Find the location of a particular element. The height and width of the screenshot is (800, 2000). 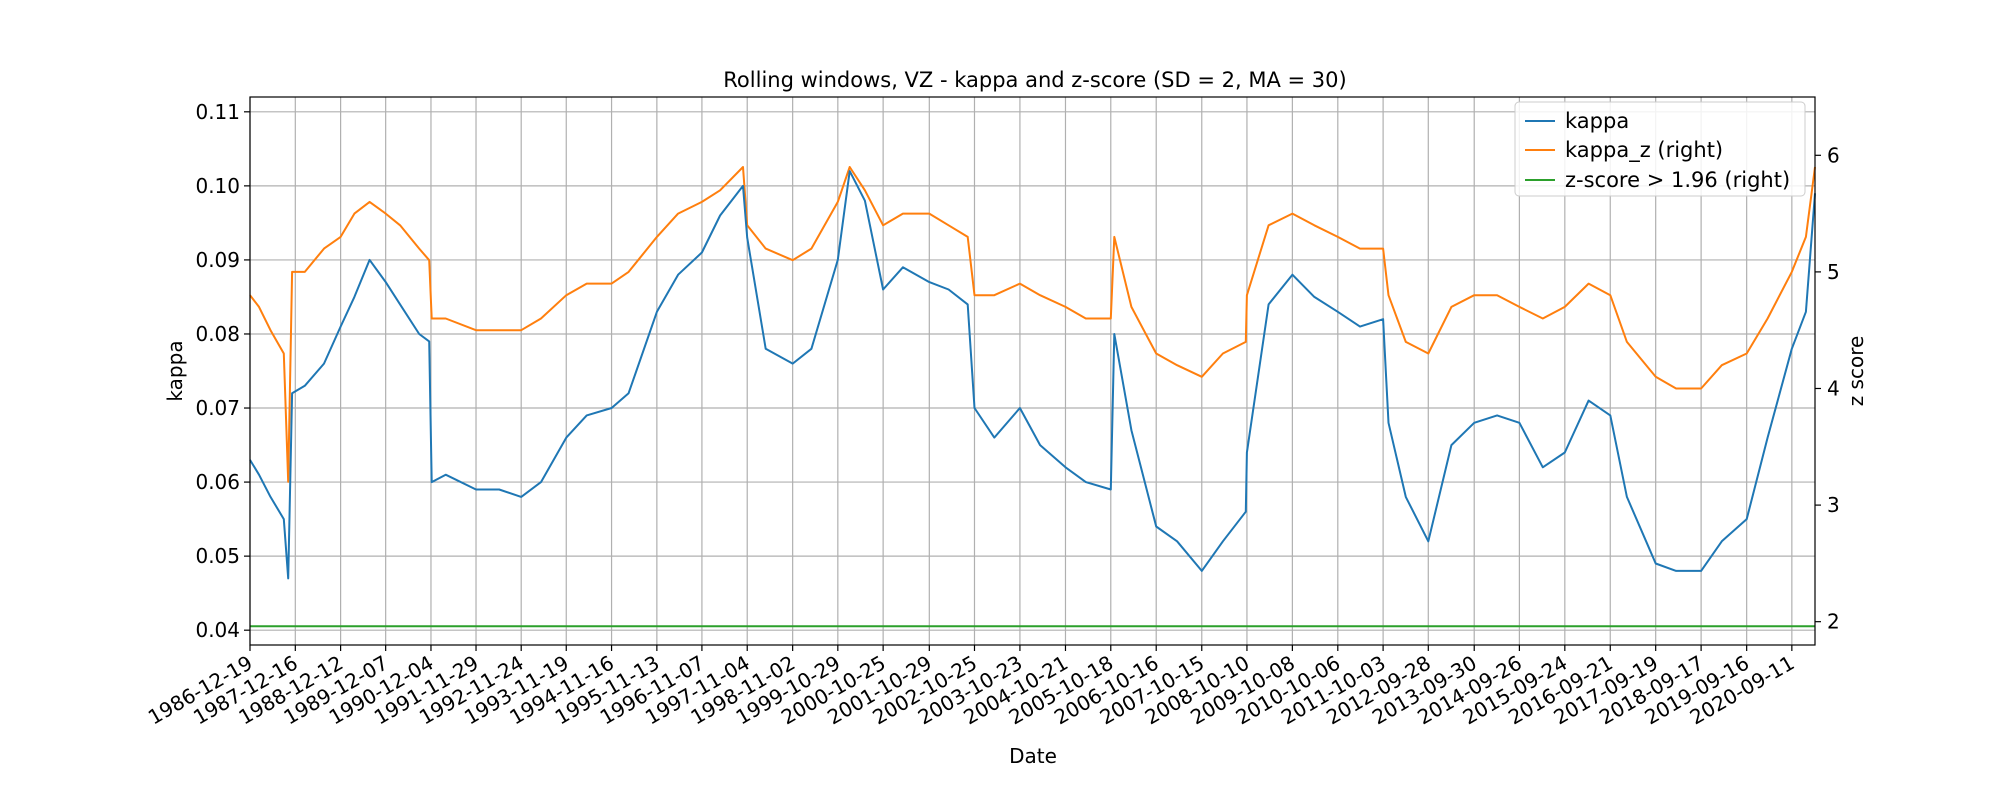

y2-axis-label: z score is located at coordinates (1856, 371).